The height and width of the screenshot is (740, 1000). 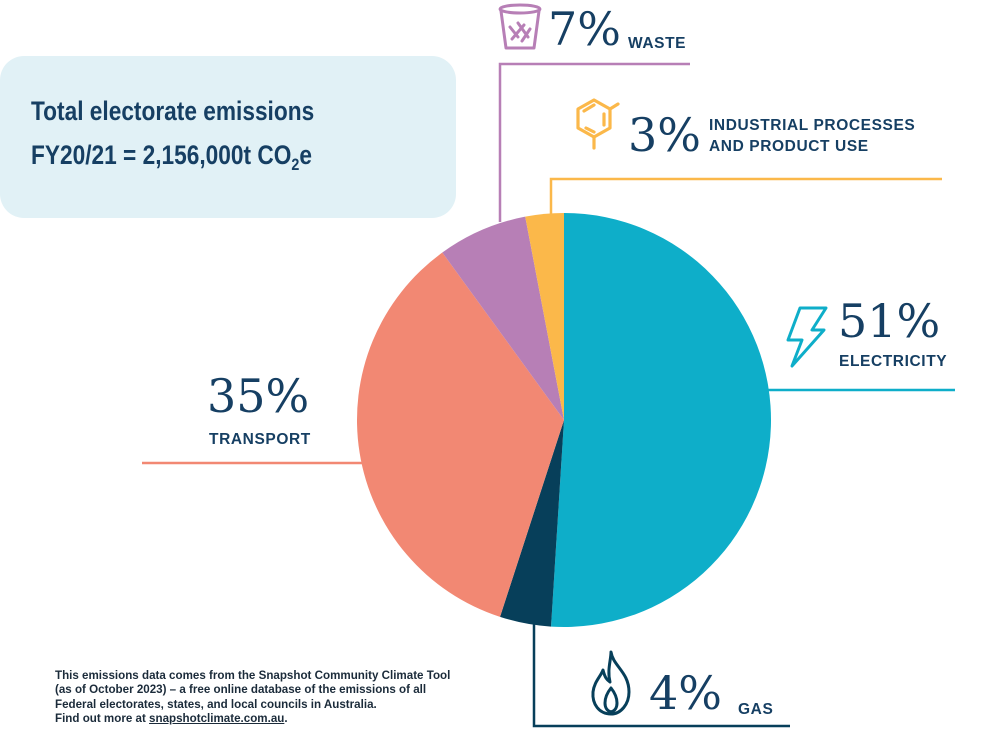 What do you see at coordinates (812, 125) in the screenshot?
I see `industrial-label-line1: INDUSTRIAL PROCESSES` at bounding box center [812, 125].